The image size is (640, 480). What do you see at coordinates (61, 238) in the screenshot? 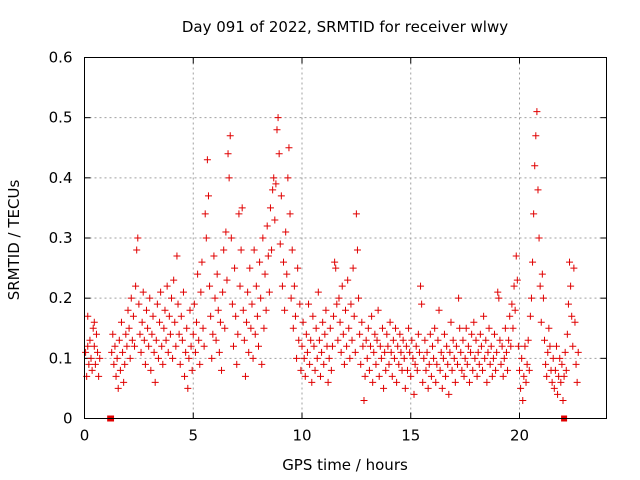
I see `y-tick-label: 0.3` at bounding box center [61, 238].